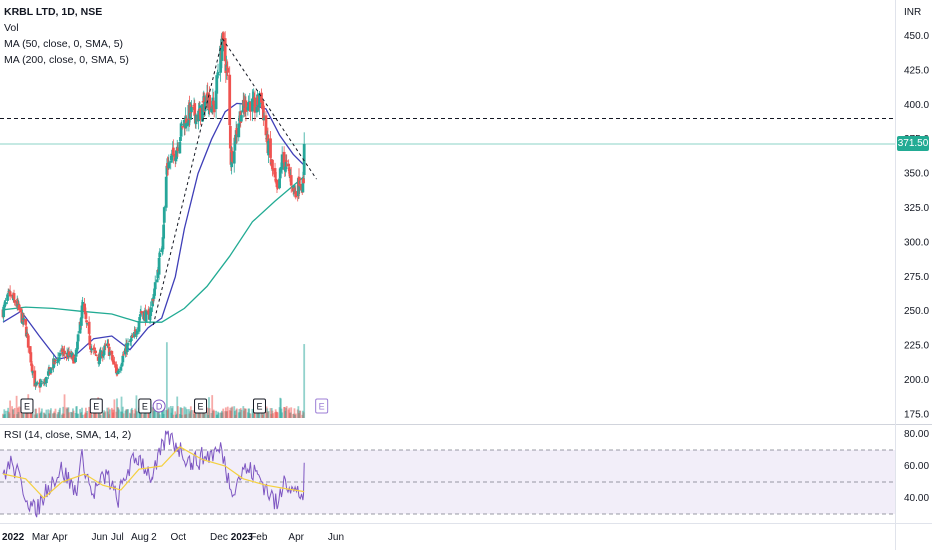 This screenshot has width=932, height=550. Describe the element at coordinates (259, 537) in the screenshot. I see `time-tick-label: Feb` at that location.